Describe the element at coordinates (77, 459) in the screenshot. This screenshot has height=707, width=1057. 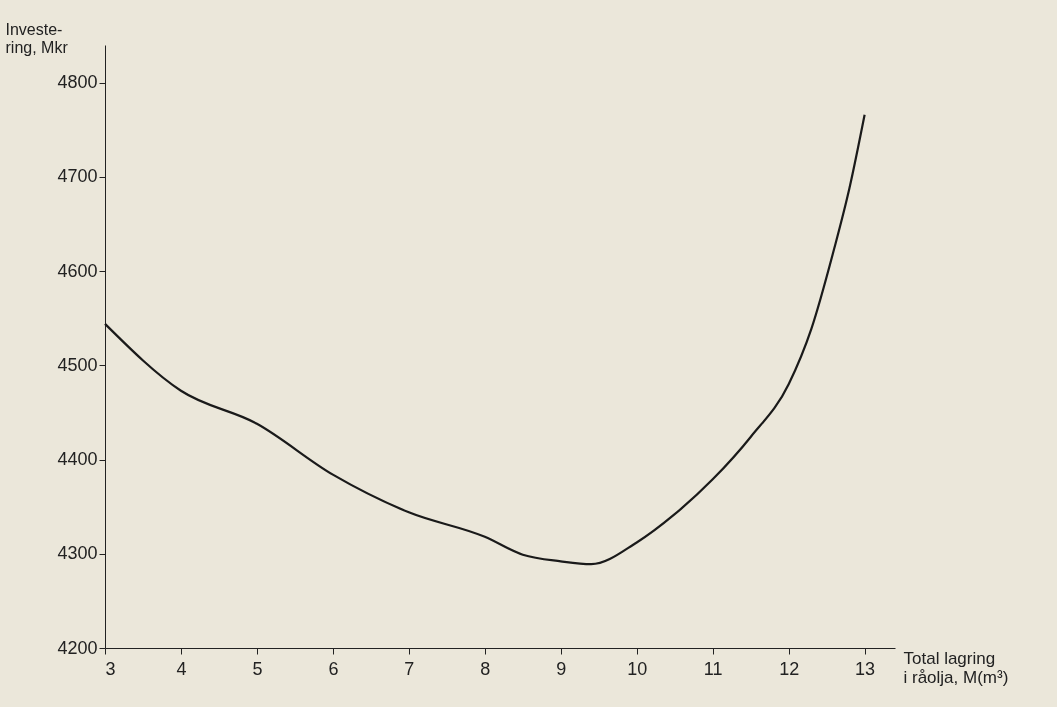
I see `y-tick-label: 4400` at that location.